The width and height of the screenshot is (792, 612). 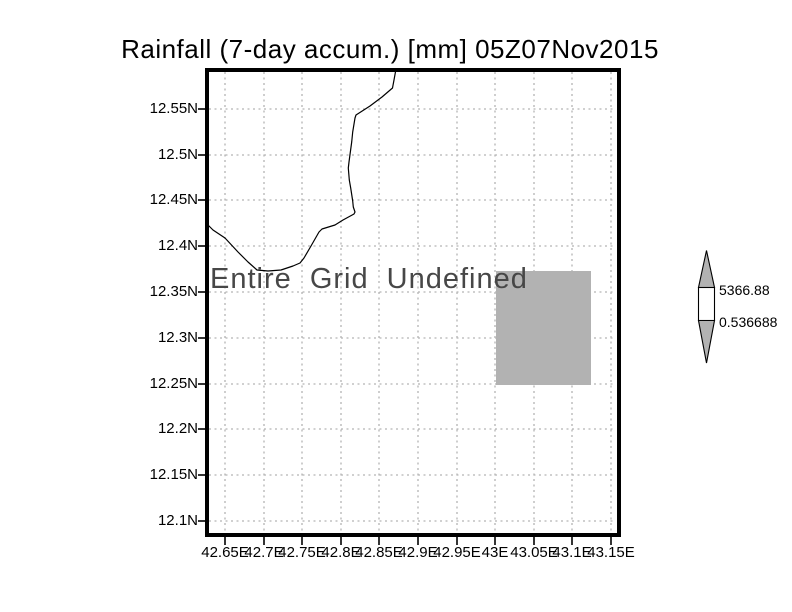 I want to click on x-axis-label: 42.75E, so click(x=302, y=552).